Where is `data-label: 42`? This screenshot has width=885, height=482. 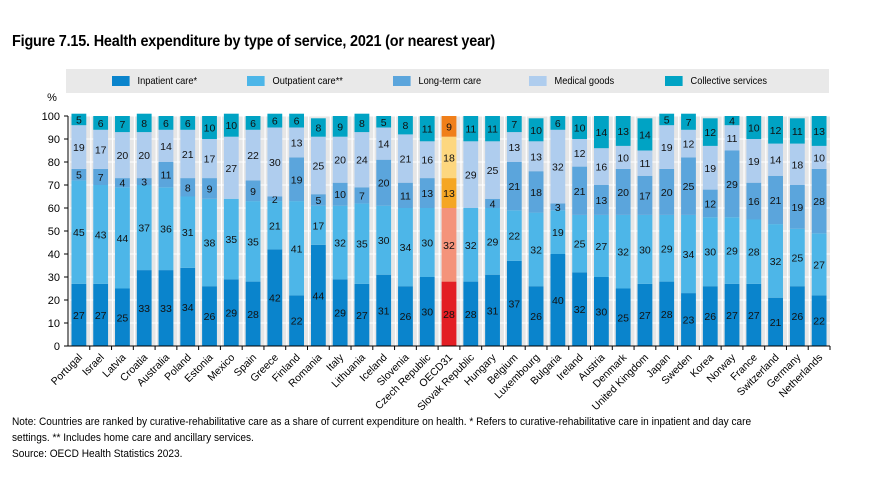 data-label: 42 is located at coordinates (275, 299).